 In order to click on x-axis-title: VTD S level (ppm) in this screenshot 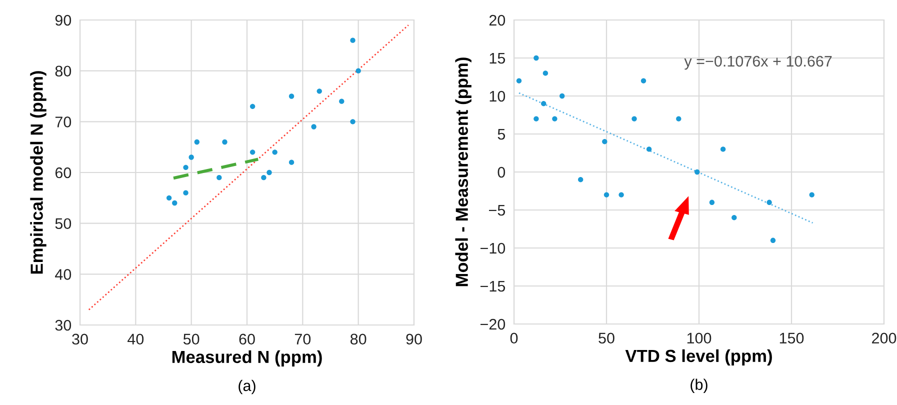, I will do `click(698, 357)`.